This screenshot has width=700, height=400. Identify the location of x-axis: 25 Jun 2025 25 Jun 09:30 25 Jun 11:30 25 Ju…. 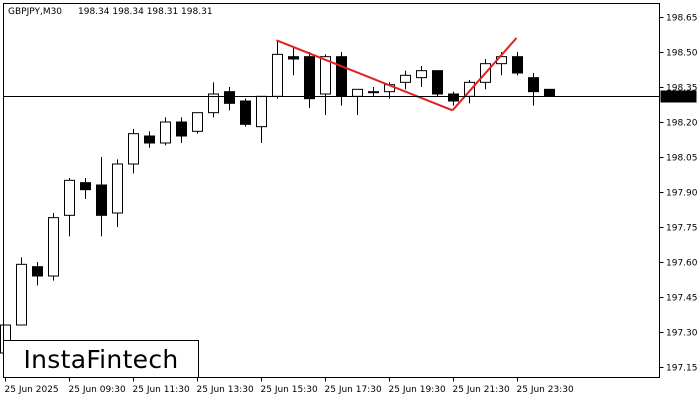
(289, 386).